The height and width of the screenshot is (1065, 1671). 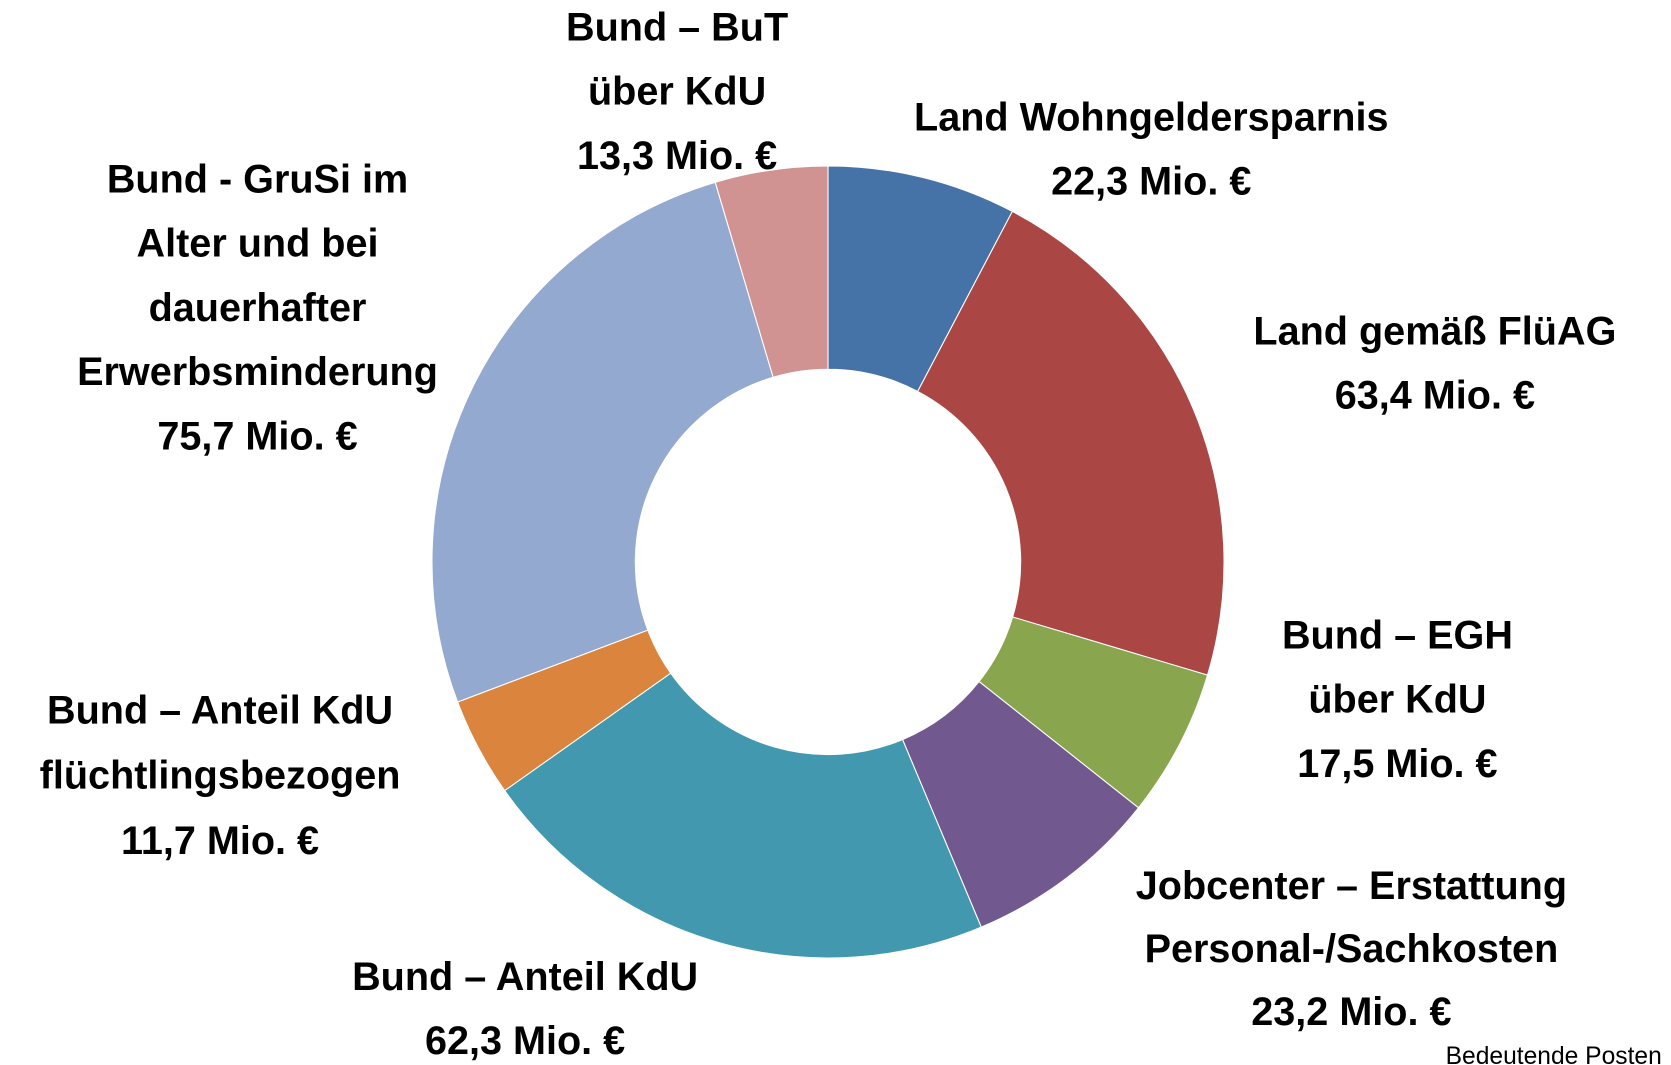 I want to click on slice-label: dauerhafter, so click(x=258, y=308).